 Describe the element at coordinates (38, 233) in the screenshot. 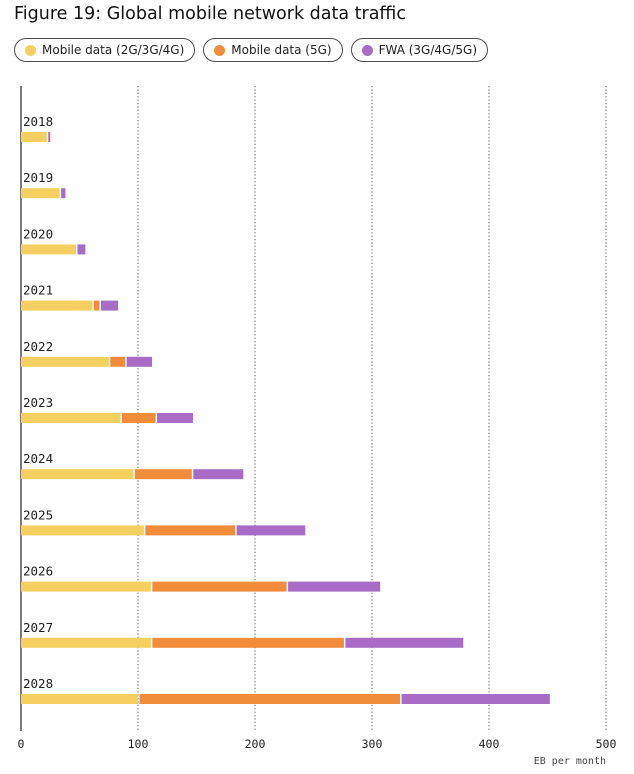

I see `category-label-2020: 2020` at that location.